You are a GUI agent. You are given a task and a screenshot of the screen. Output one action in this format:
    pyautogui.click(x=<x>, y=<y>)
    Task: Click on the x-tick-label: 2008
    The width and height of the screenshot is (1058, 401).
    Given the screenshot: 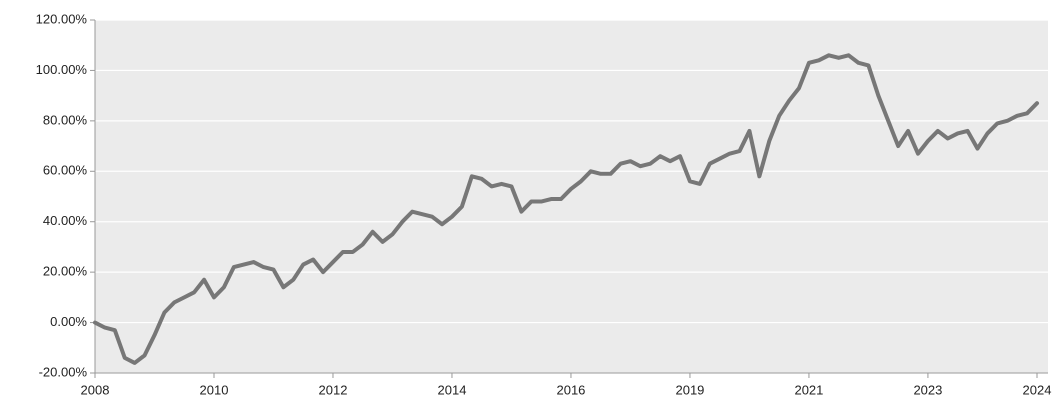 What is the action you would take?
    pyautogui.click(x=95, y=389)
    